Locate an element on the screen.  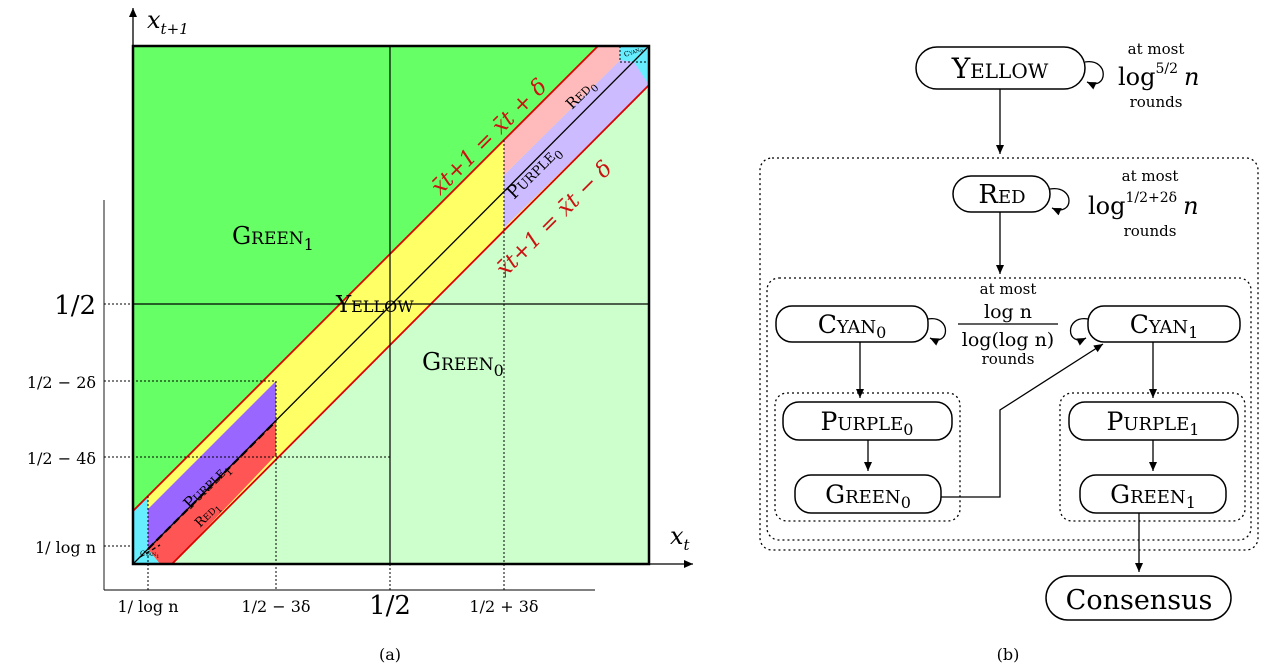
loop-red is located at coordinates (1059, 202).